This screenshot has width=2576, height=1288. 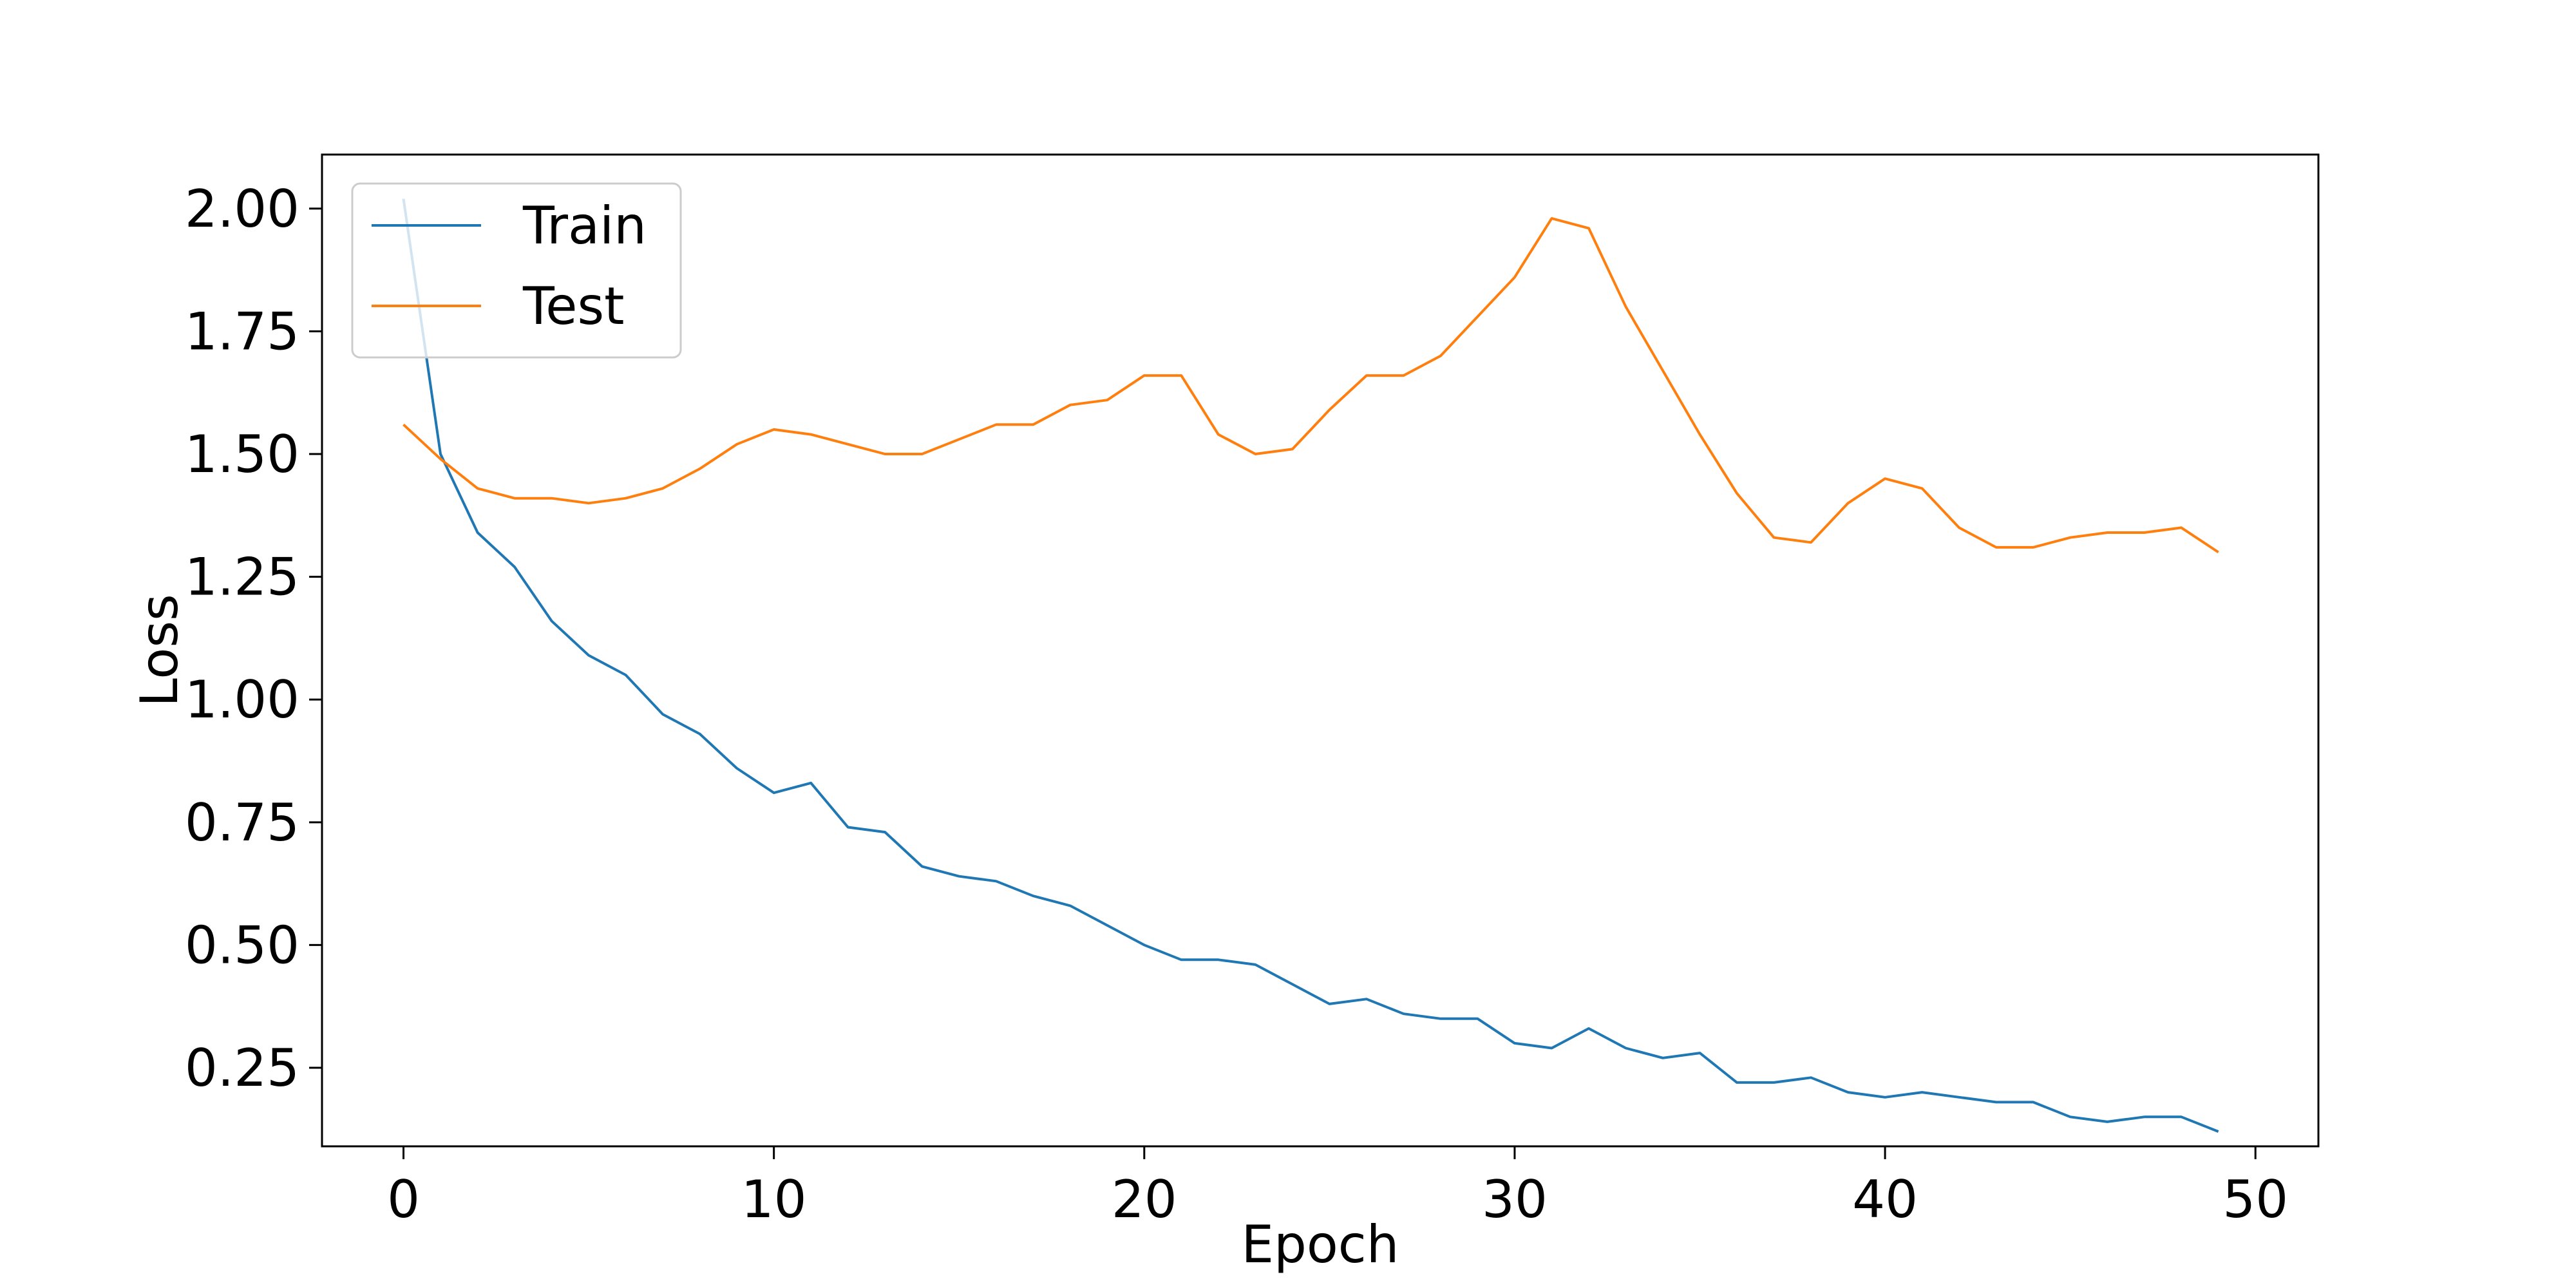 I want to click on x-tick-label: 10, so click(x=774, y=1199).